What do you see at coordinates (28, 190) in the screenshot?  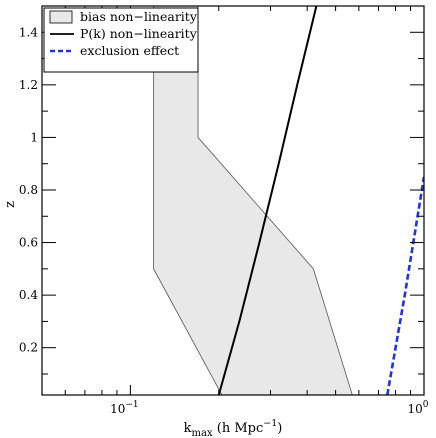 I see `y-tick-label: 0.8` at bounding box center [28, 190].